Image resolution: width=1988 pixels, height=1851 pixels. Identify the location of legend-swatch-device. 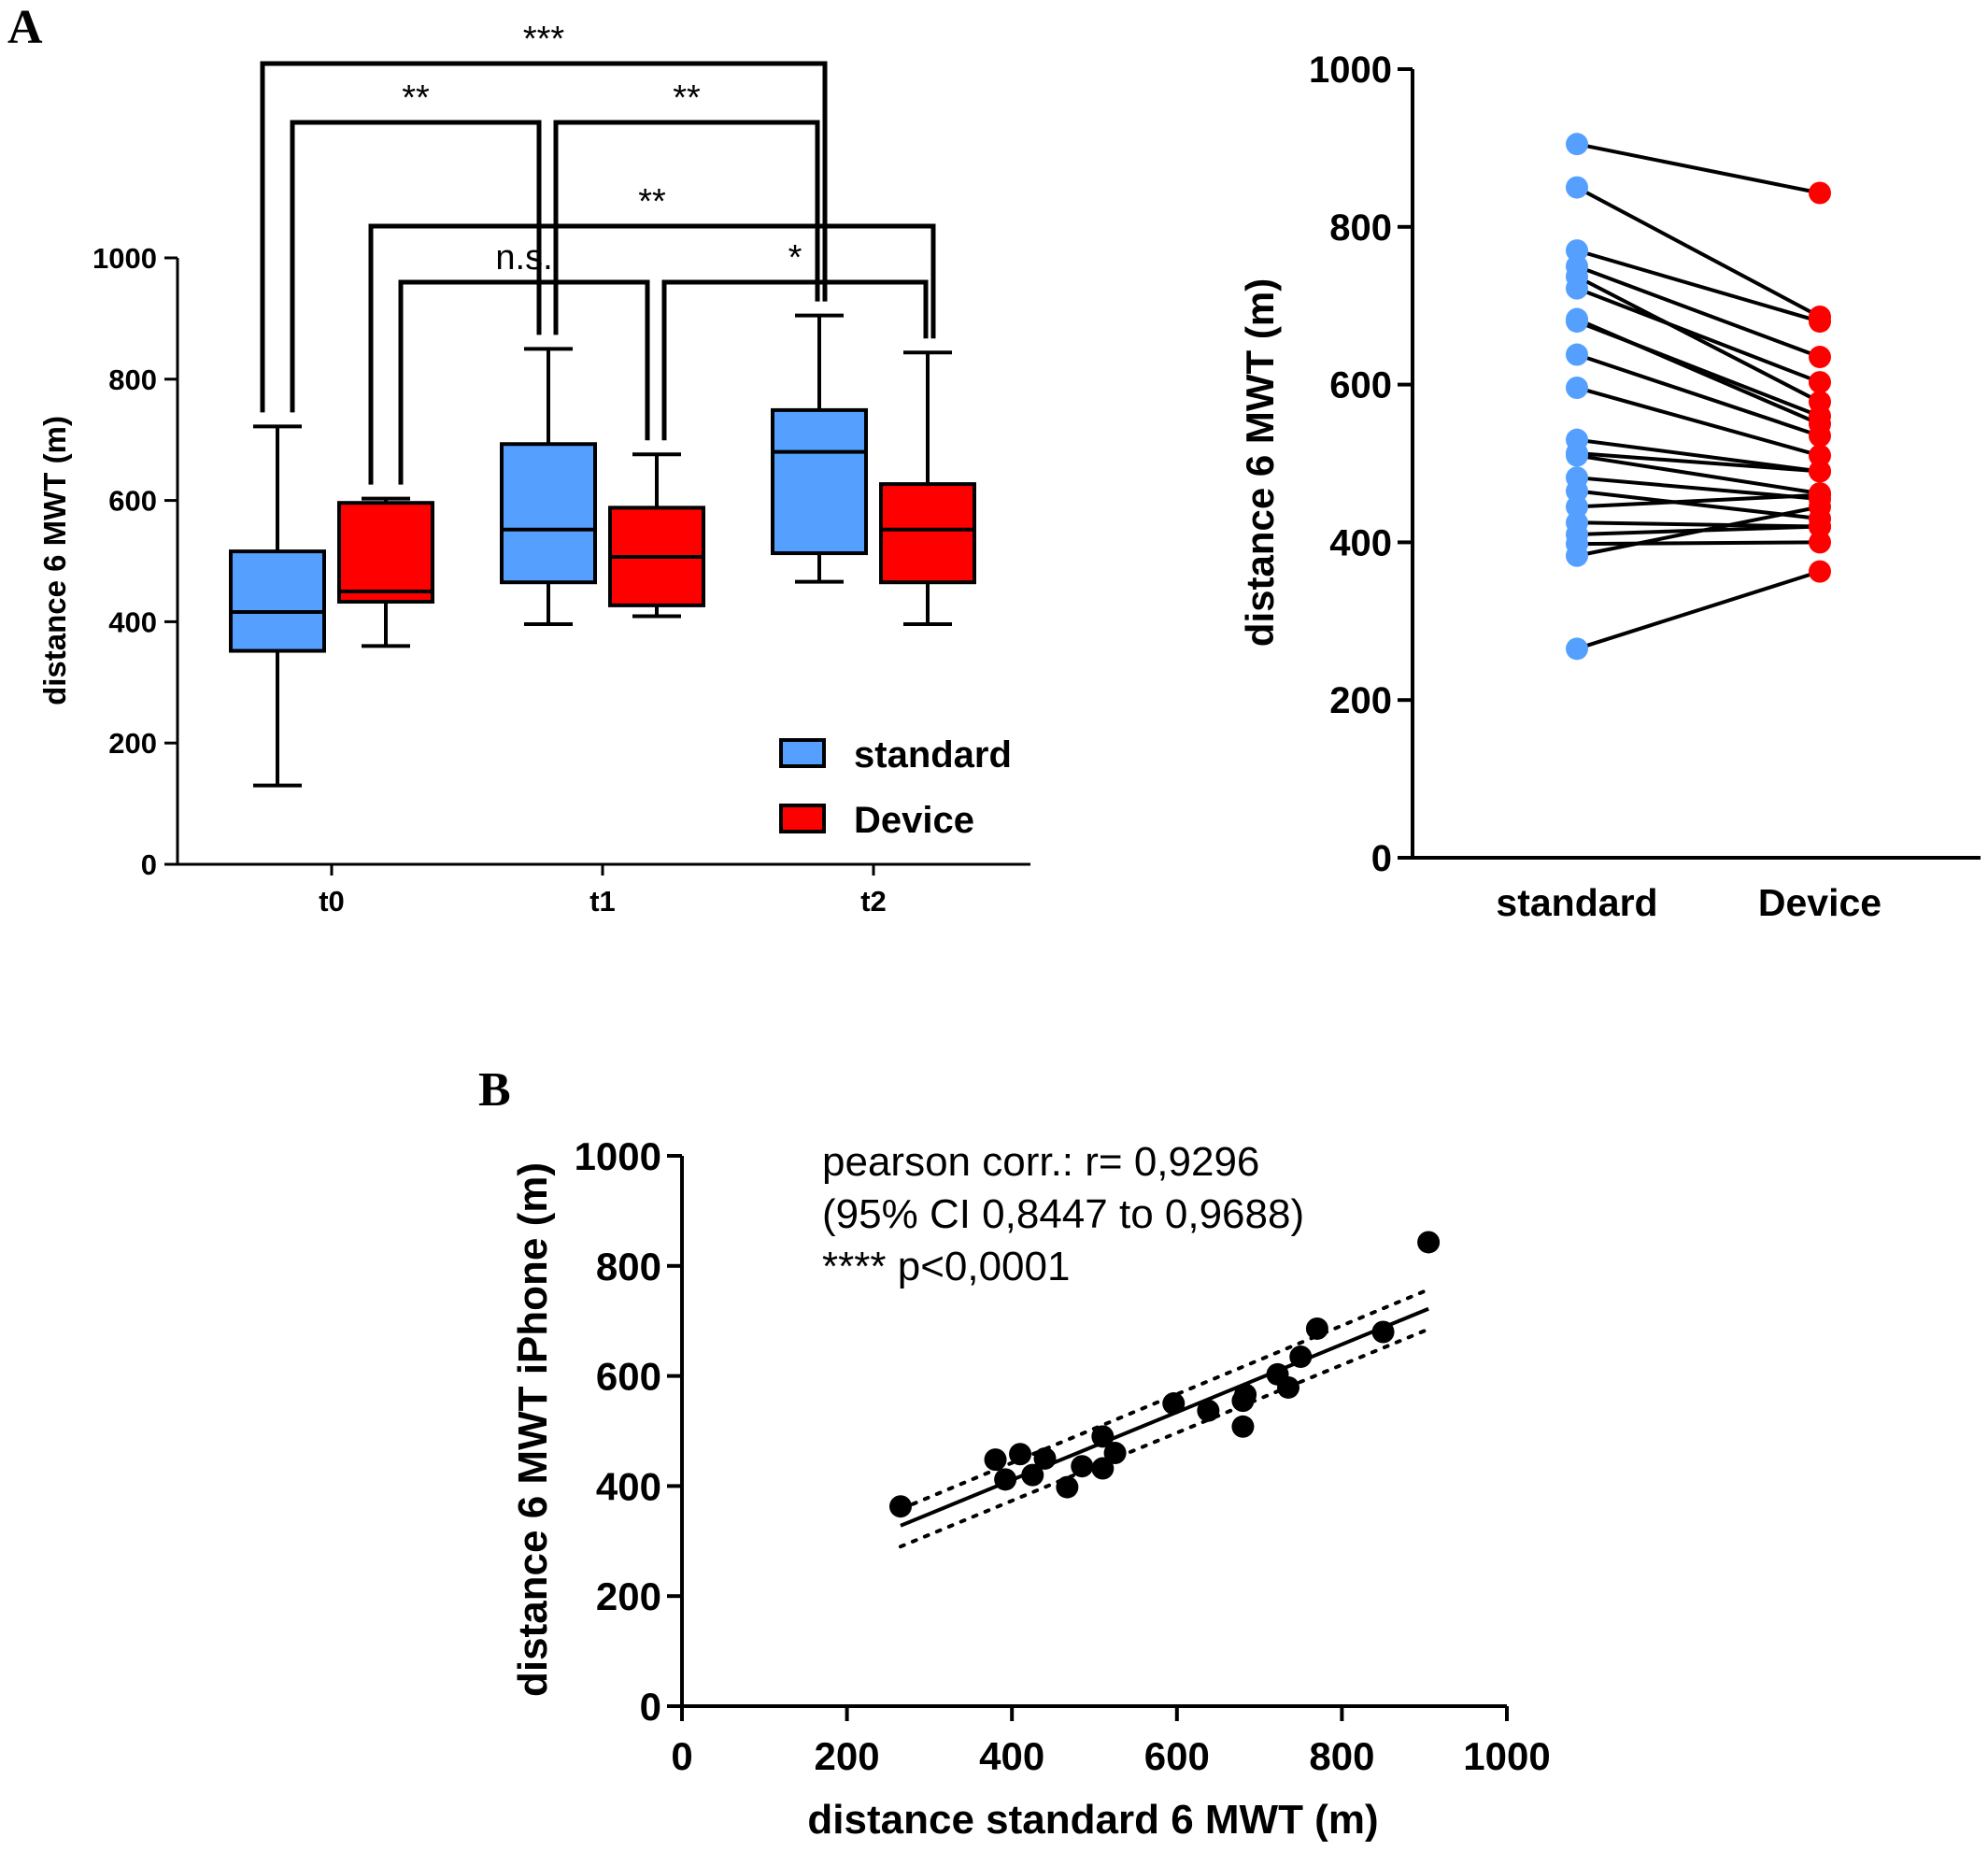
(802, 818).